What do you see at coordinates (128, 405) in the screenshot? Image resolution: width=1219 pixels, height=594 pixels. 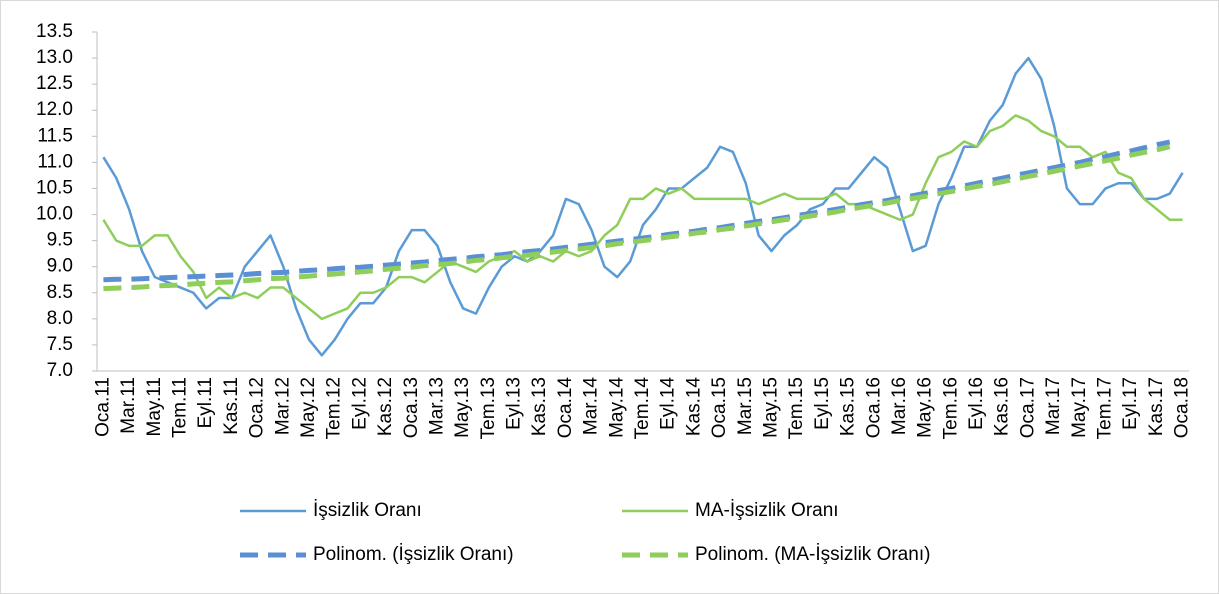 I see `x-tick-label: Mar.11` at bounding box center [128, 405].